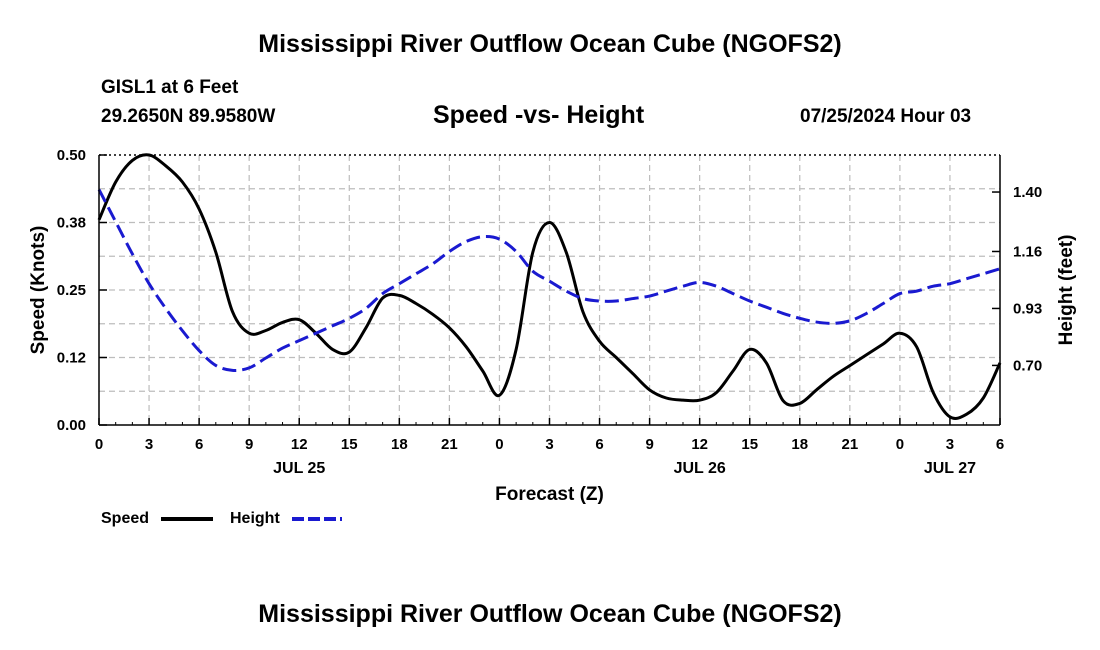 The image size is (1100, 650). What do you see at coordinates (188, 116) in the screenshot?
I see `station-coordinates: 29.2650N 89.9580W` at bounding box center [188, 116].